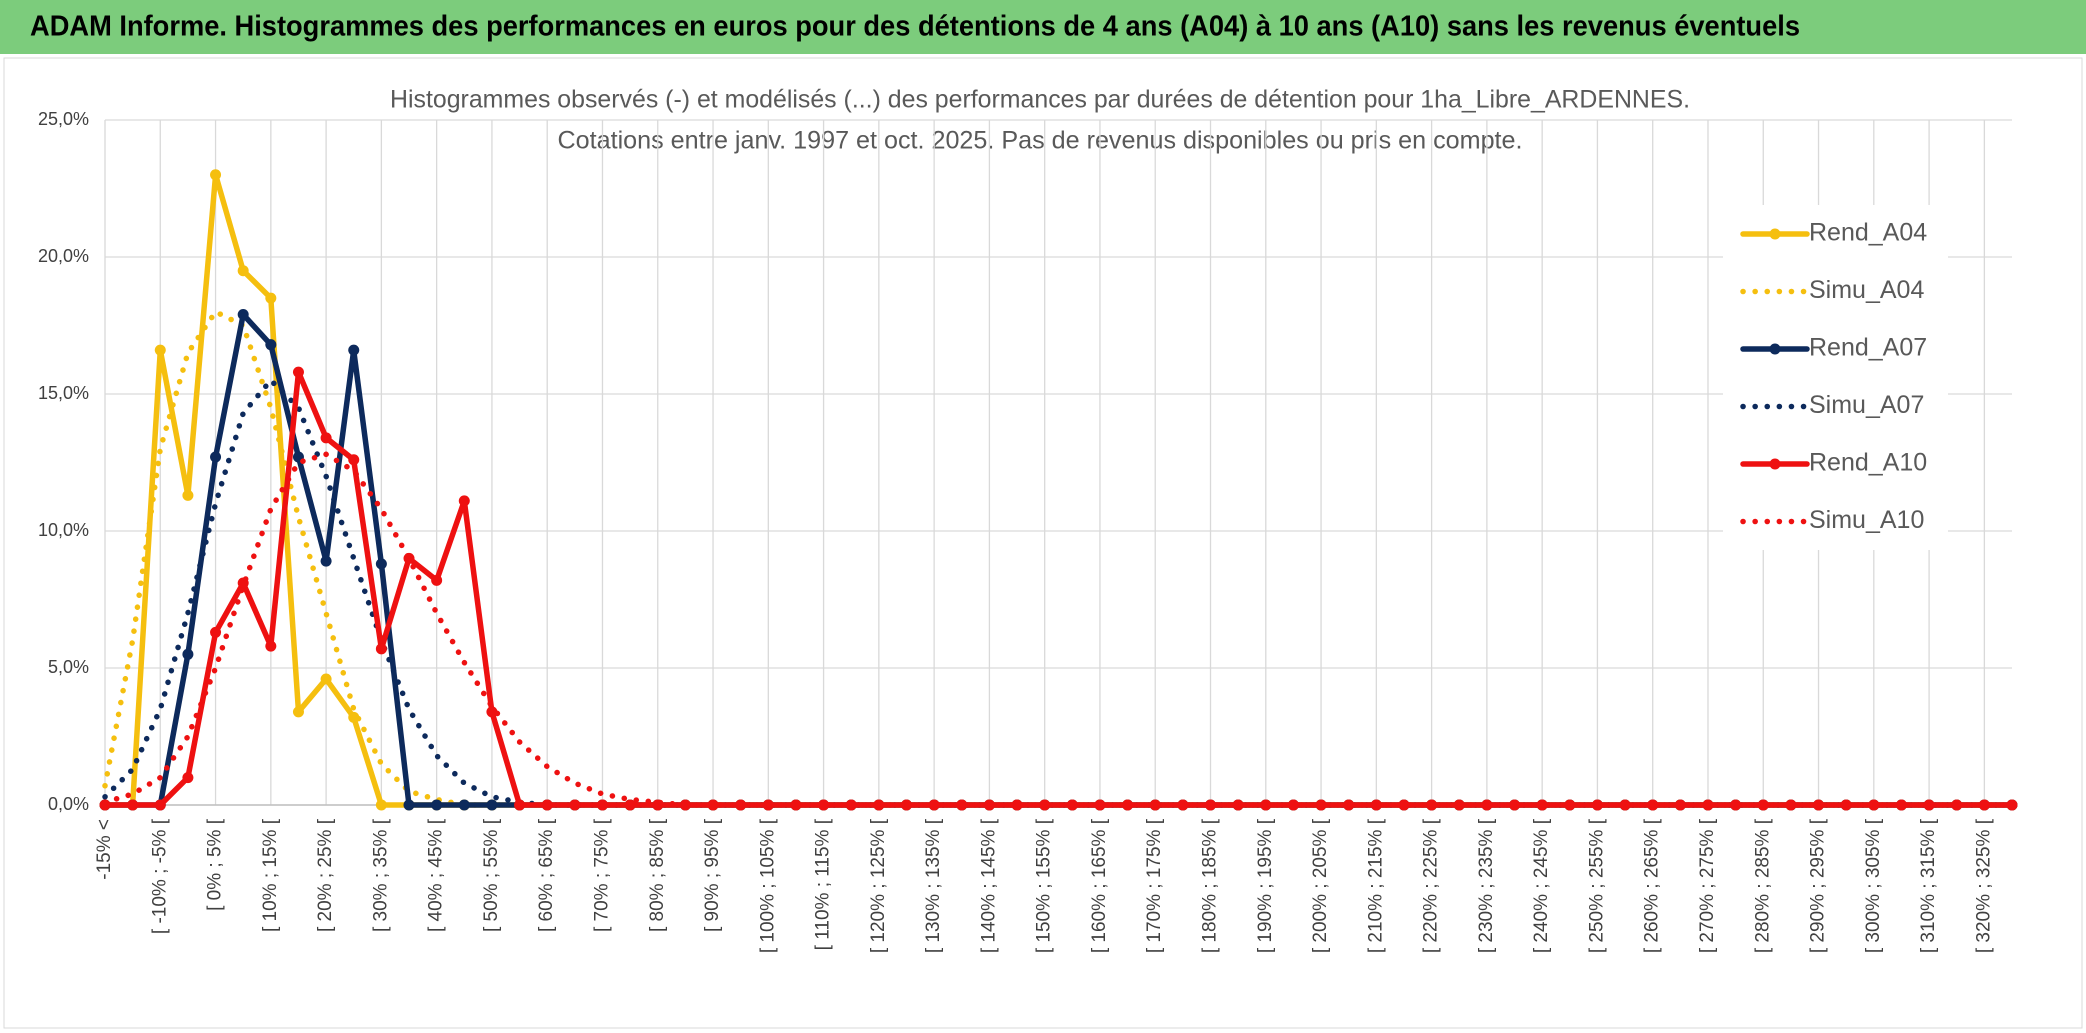  I want to click on legend-label: Rend_A04, so click(1868, 233).